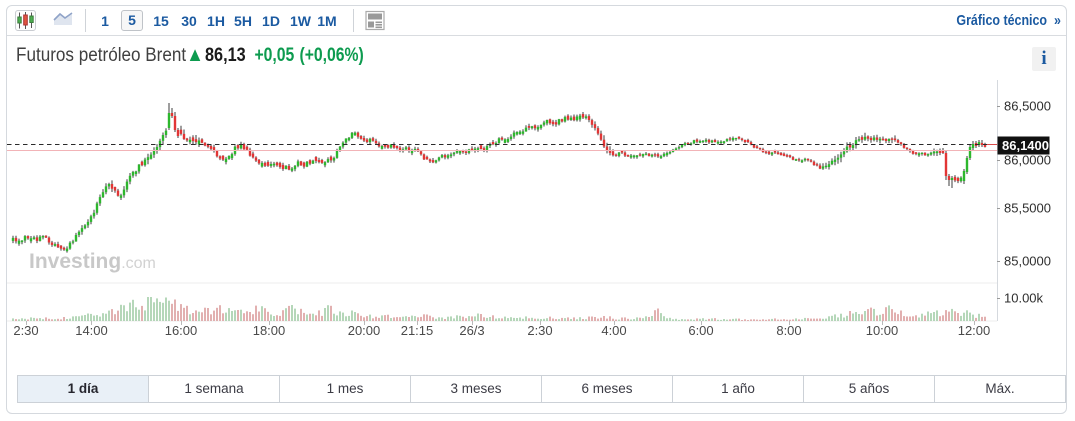 The image size is (1075, 421). What do you see at coordinates (700, 330) in the screenshot?
I see `svg-text: 6:00` at bounding box center [700, 330].